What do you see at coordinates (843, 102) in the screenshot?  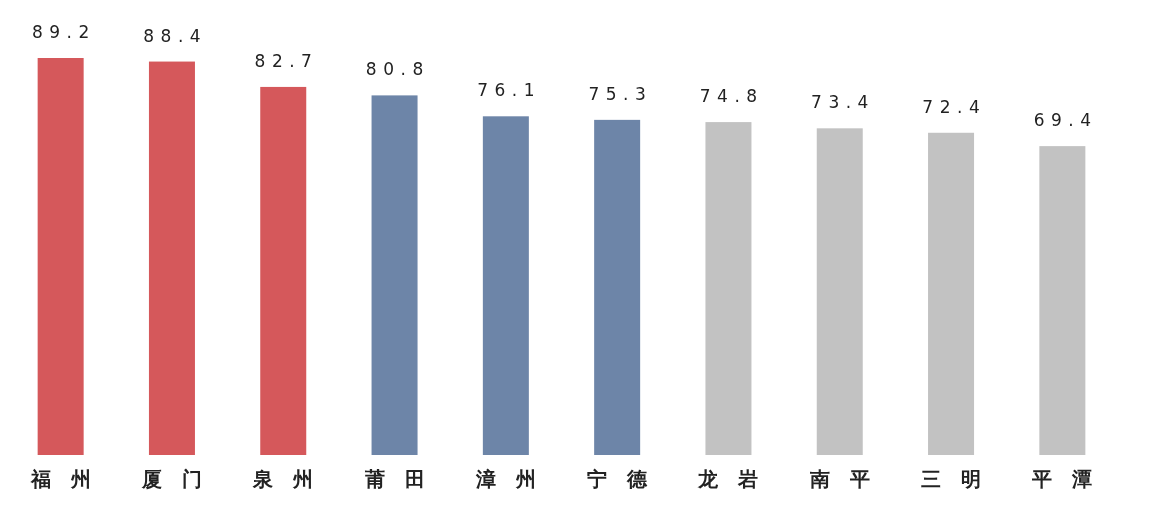 I see `data-label: 73.4` at bounding box center [843, 102].